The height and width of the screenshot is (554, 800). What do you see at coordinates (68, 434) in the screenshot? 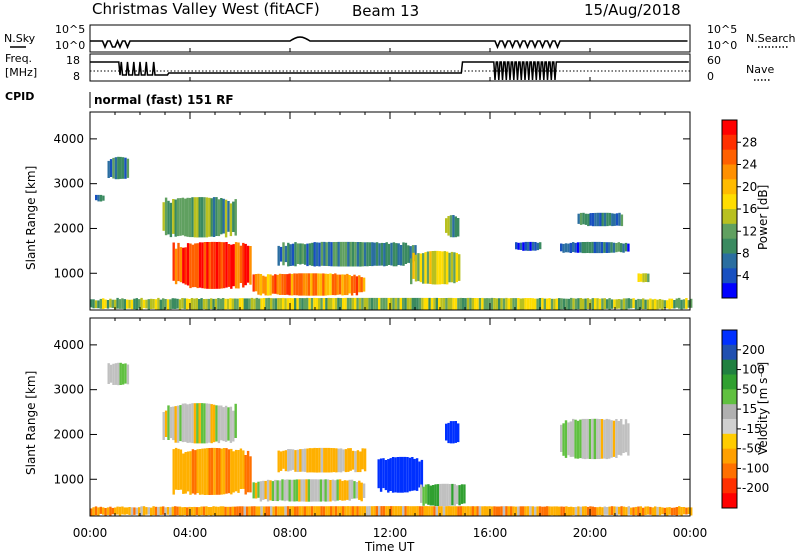
I see `ytick-label: 2000` at bounding box center [68, 434].